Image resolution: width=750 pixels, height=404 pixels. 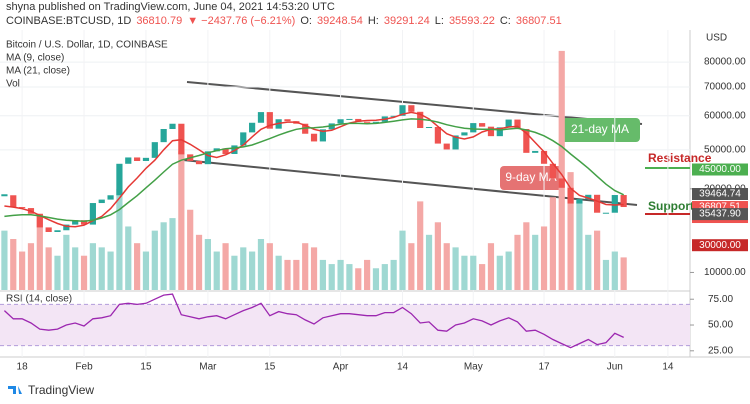 What do you see at coordinates (725, 149) in the screenshot?
I see `y-tick-label: 50000.00` at bounding box center [725, 149].